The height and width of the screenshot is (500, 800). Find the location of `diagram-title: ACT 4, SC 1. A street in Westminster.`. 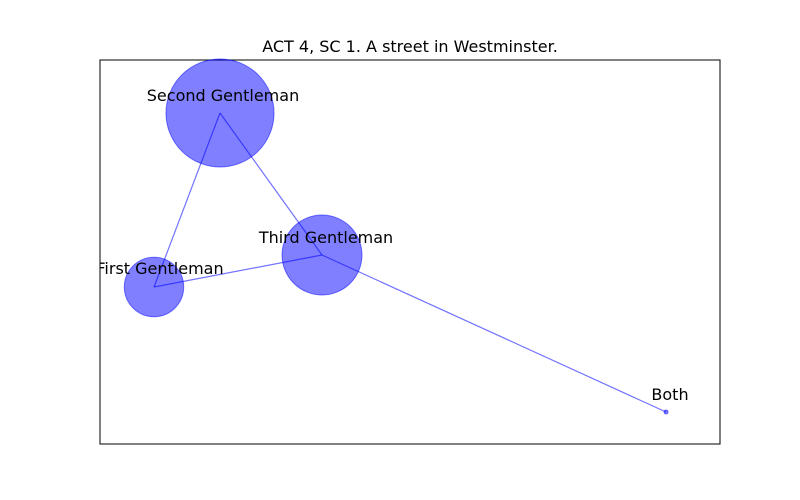

diagram-title: ACT 4, SC 1. A street in Westminster. is located at coordinates (410, 46).